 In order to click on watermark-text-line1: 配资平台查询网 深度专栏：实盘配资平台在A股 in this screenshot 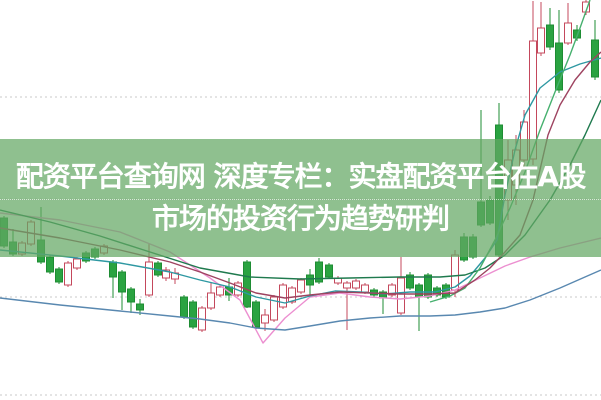, I will do `click(300, 176)`.